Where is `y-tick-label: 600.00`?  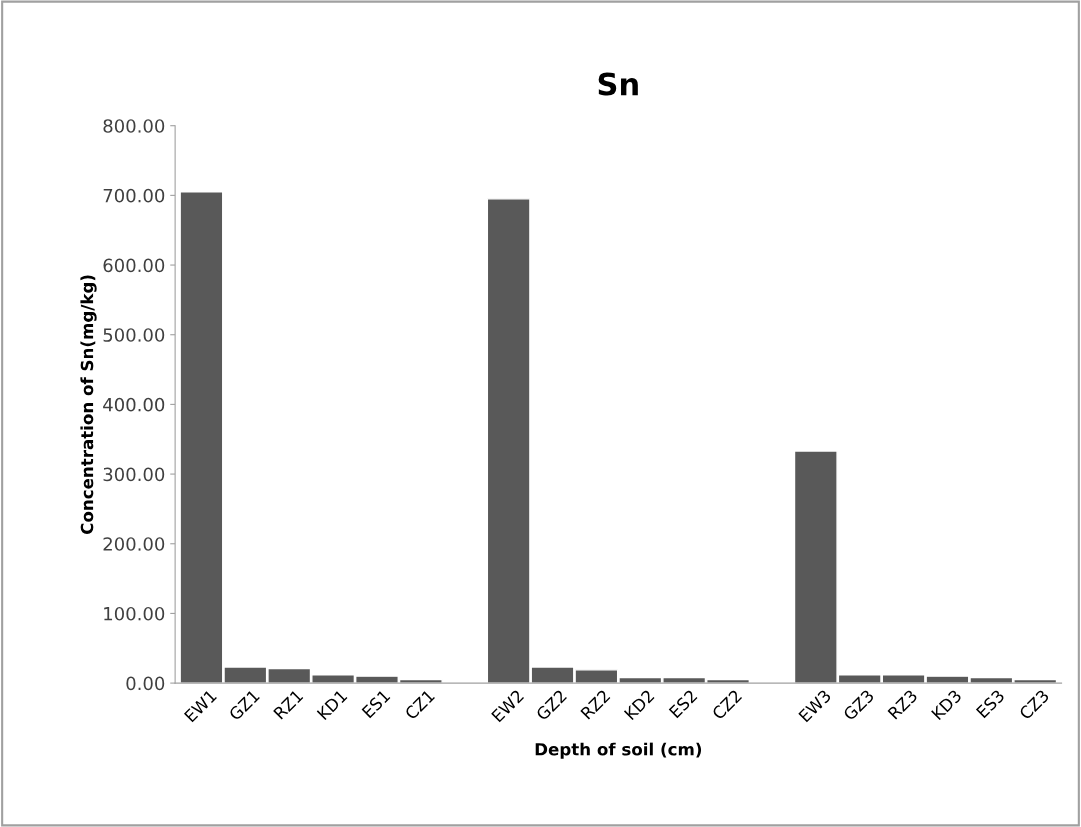
y-tick-label: 600.00 is located at coordinates (134, 265).